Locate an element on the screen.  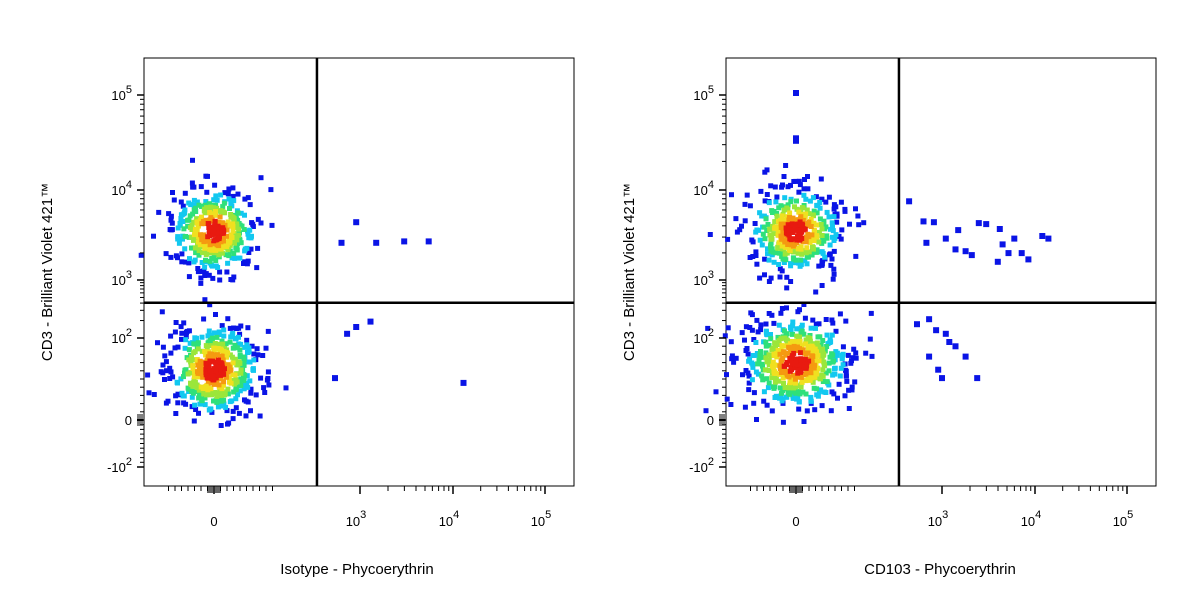
x-tick-label: 0 is located at coordinates (795, 521).